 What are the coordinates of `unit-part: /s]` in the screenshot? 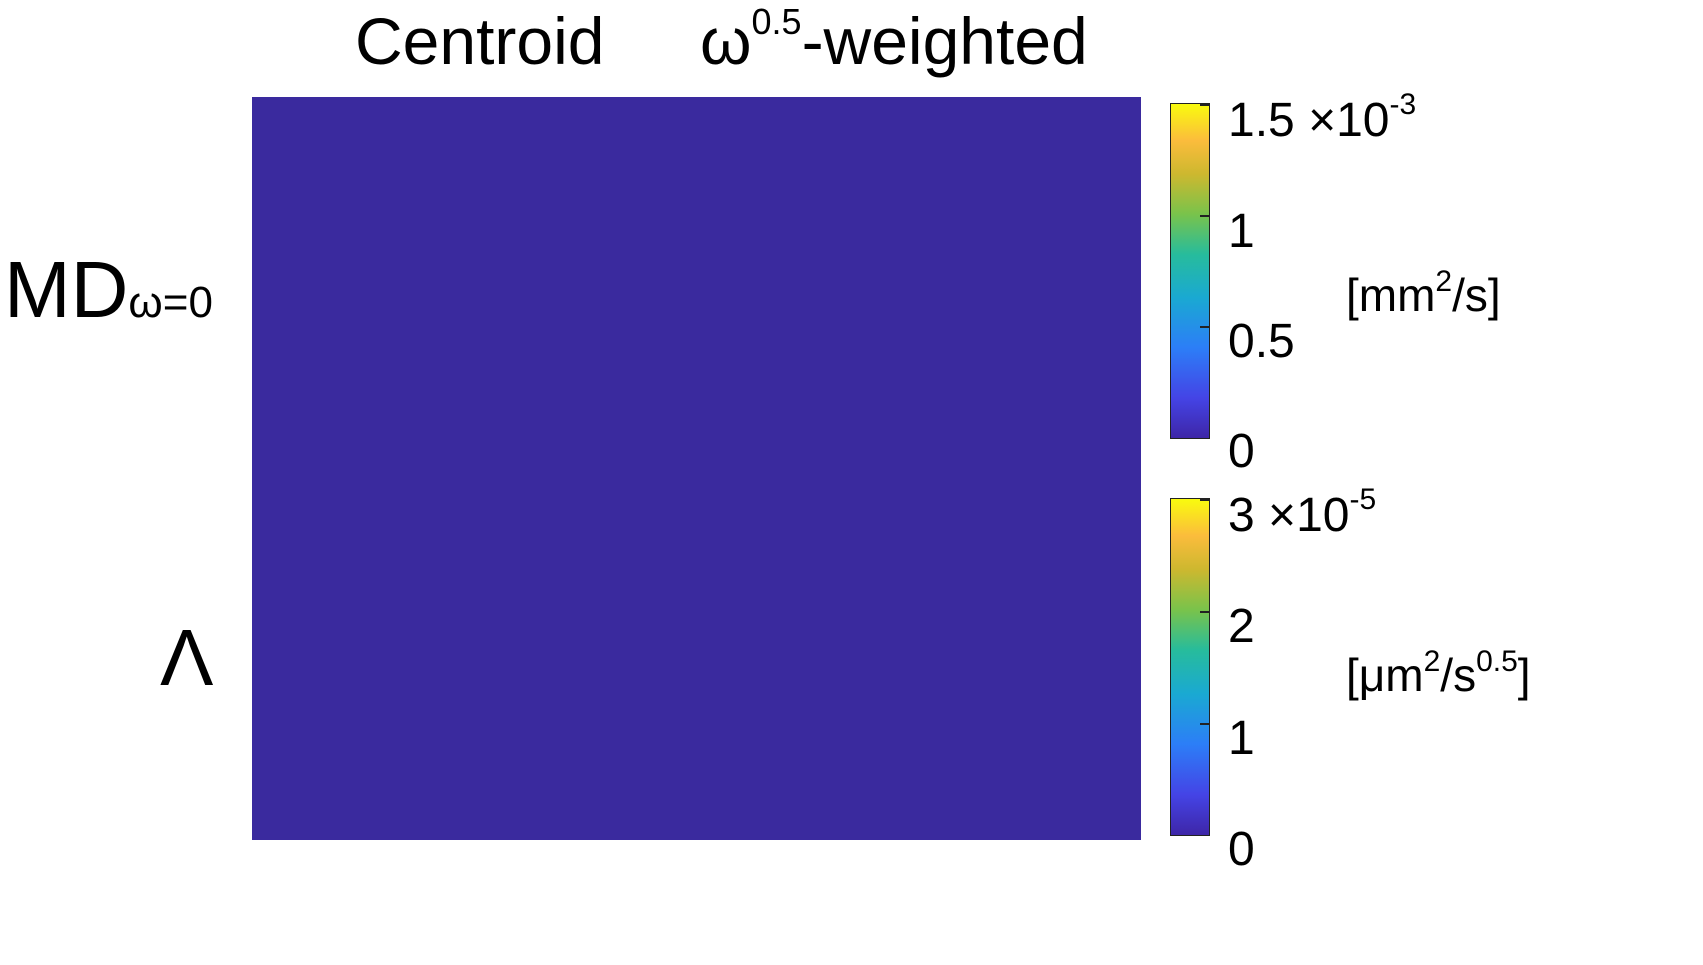 It's located at (1476, 295).